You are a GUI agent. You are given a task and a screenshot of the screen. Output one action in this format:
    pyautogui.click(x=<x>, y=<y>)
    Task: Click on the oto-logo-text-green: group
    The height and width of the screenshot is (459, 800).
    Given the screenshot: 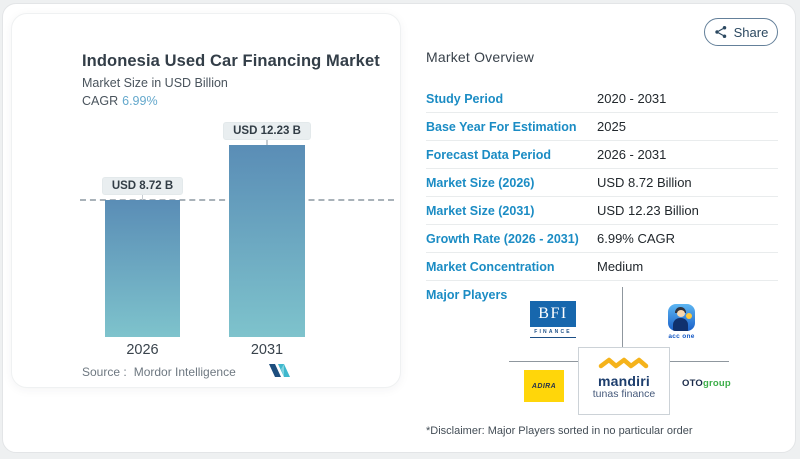 What is the action you would take?
    pyautogui.click(x=717, y=383)
    